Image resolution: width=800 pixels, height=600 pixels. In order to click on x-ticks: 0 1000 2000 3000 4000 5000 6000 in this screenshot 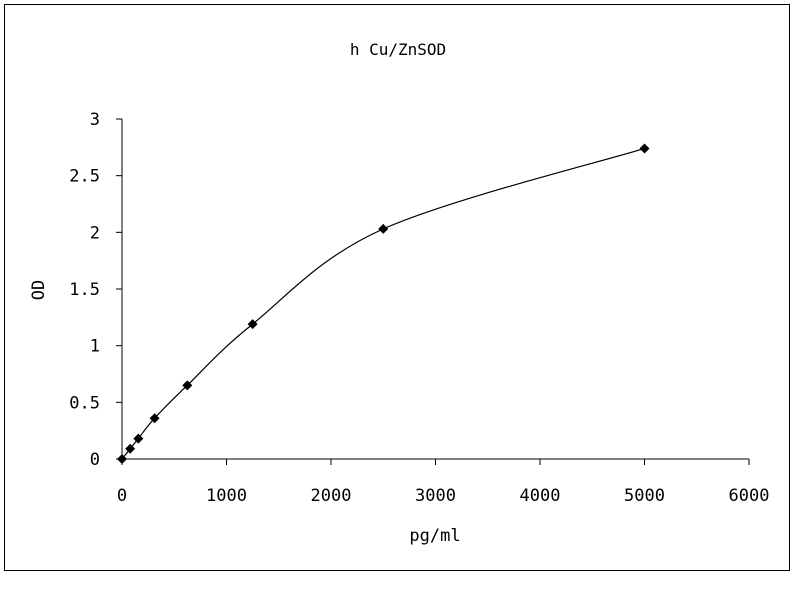, I will do `click(443, 482)`.